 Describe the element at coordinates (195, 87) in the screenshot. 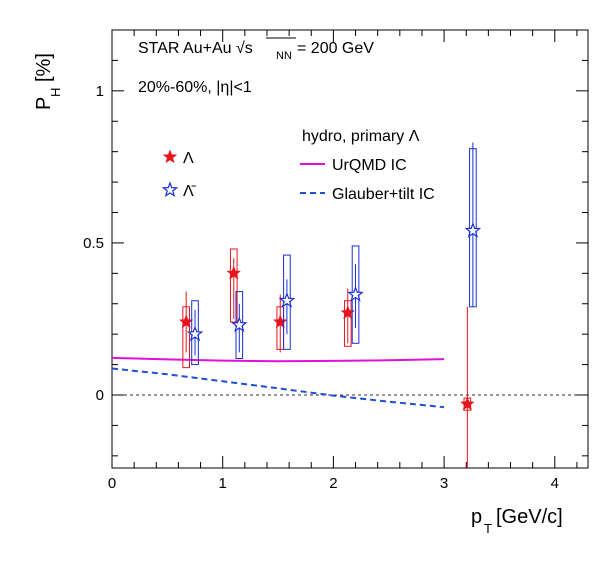

I see `centrality-label: 20%-60%, |η|<1` at that location.